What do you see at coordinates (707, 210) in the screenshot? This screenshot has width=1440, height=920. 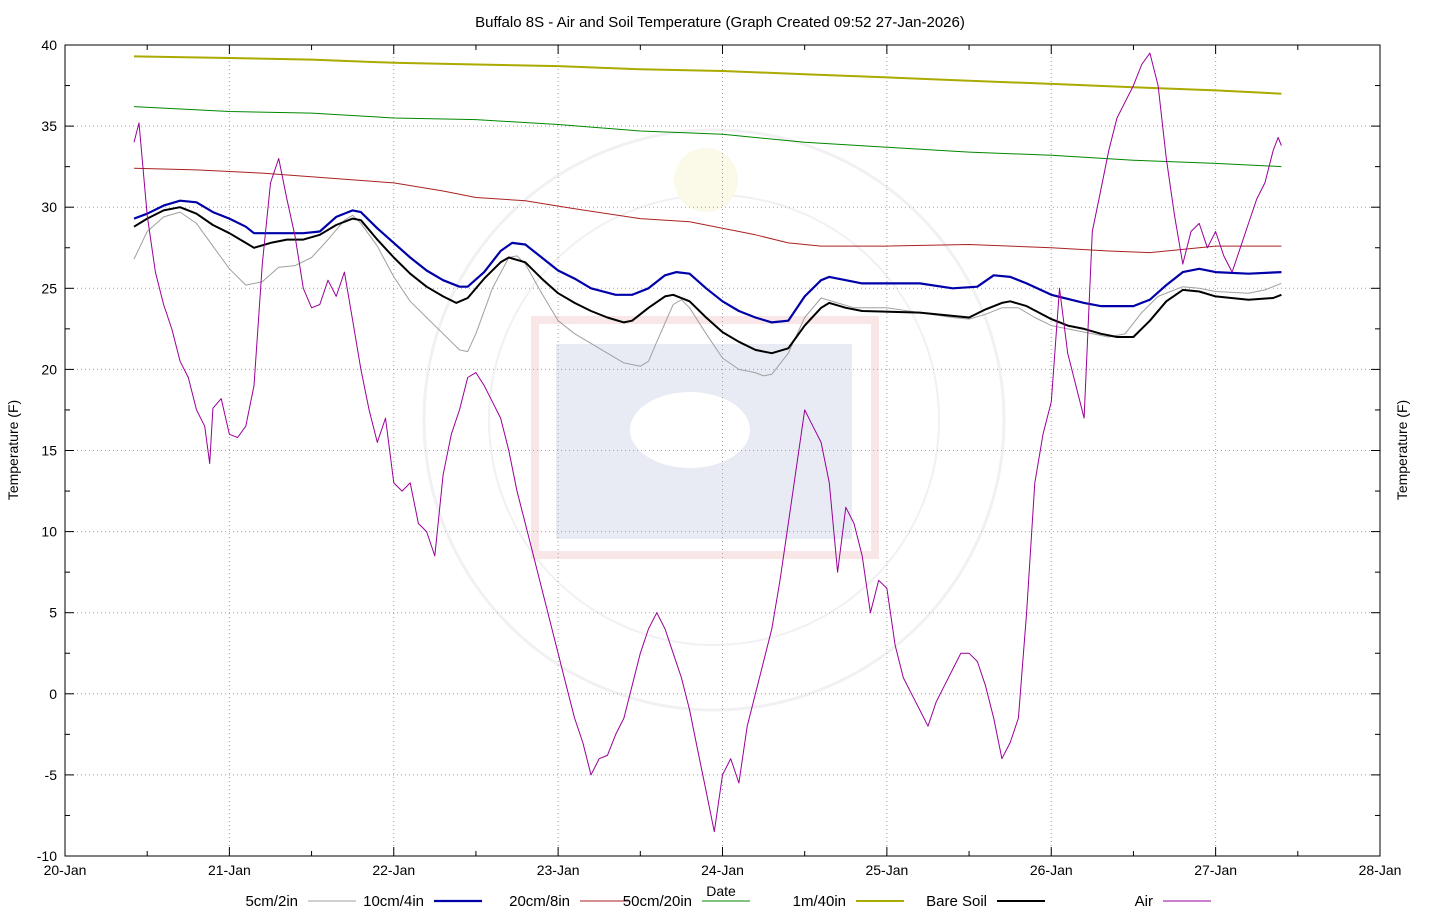 I see `series-line-20cm-8in` at bounding box center [707, 210].